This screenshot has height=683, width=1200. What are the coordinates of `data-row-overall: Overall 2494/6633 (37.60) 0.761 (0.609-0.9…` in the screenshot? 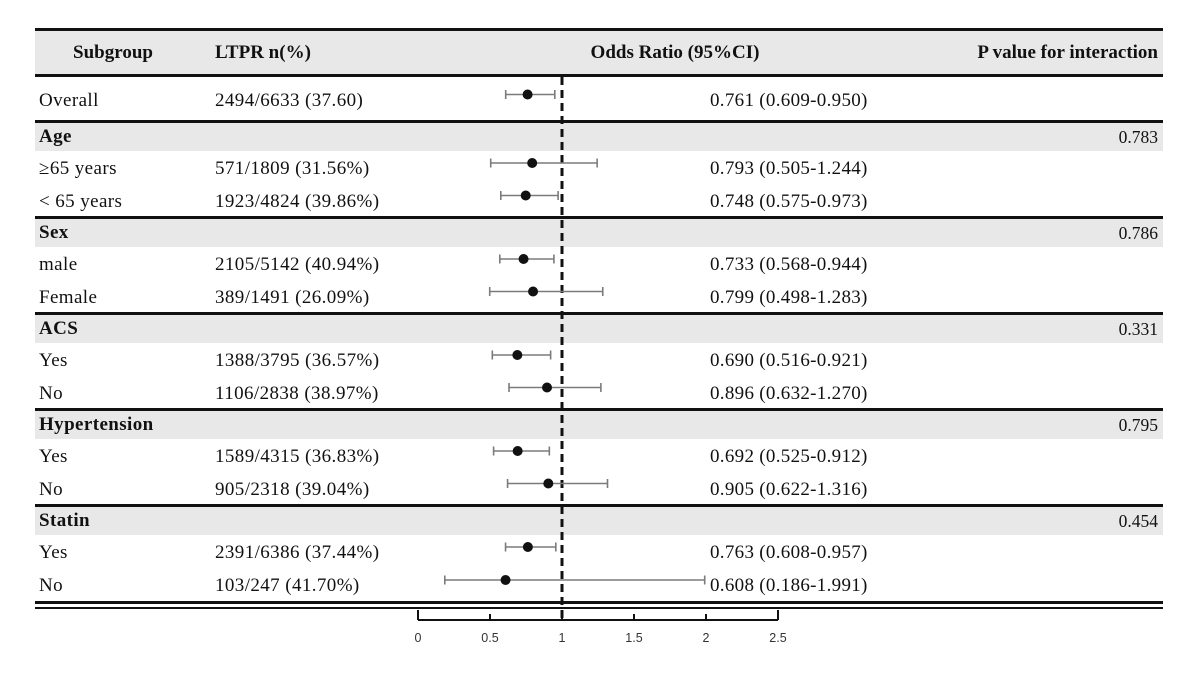 It's located at (599, 98).